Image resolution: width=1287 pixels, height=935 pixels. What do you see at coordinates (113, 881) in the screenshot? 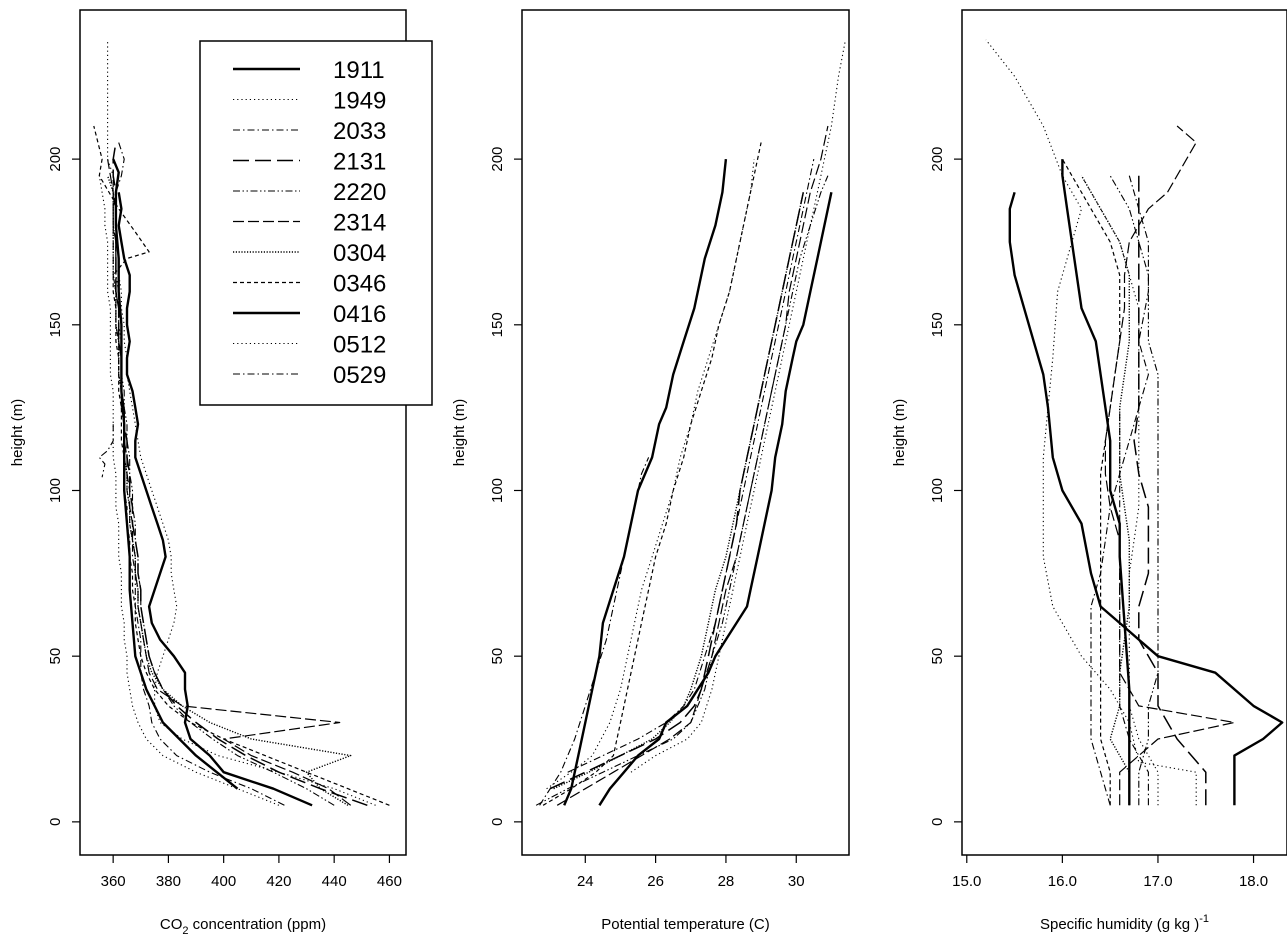
I see `x-tick-label: 360` at bounding box center [113, 881].